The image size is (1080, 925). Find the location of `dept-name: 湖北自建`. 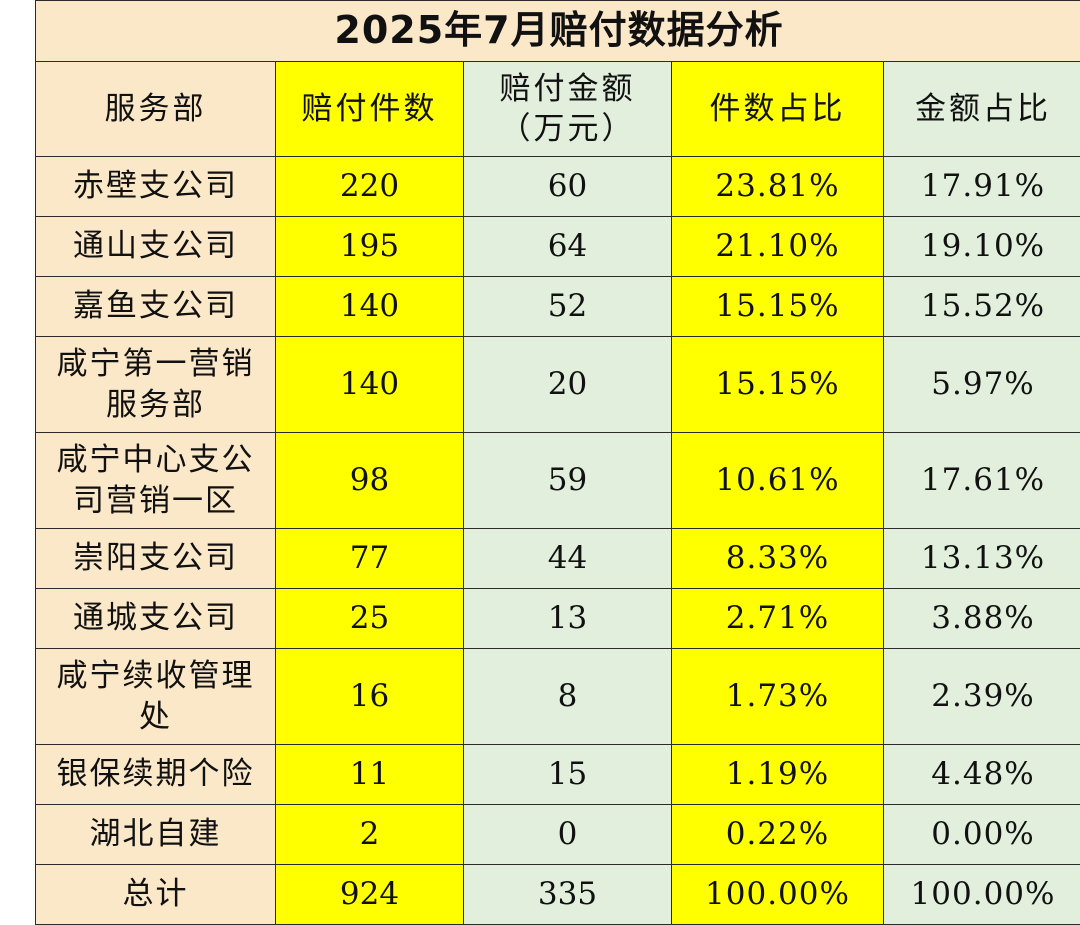

dept-name: 湖北自建 is located at coordinates (155, 834).